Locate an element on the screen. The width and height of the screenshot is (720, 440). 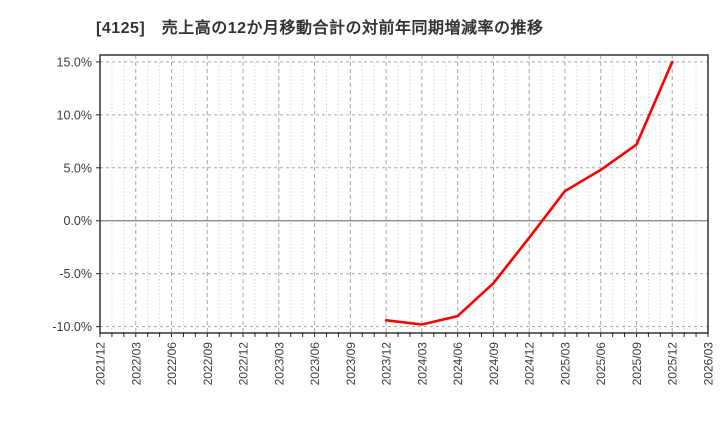
x-tick-label: 2022/03 is located at coordinates (136, 364).